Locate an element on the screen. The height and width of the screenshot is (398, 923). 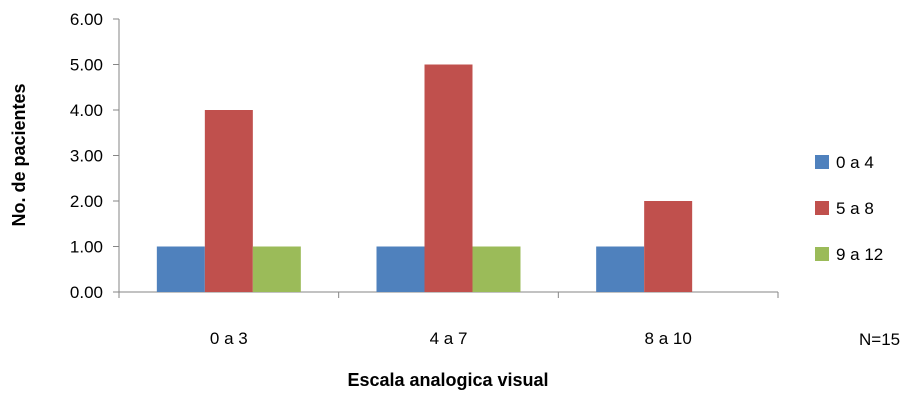
legend-label: 0 a 4 is located at coordinates (855, 162).